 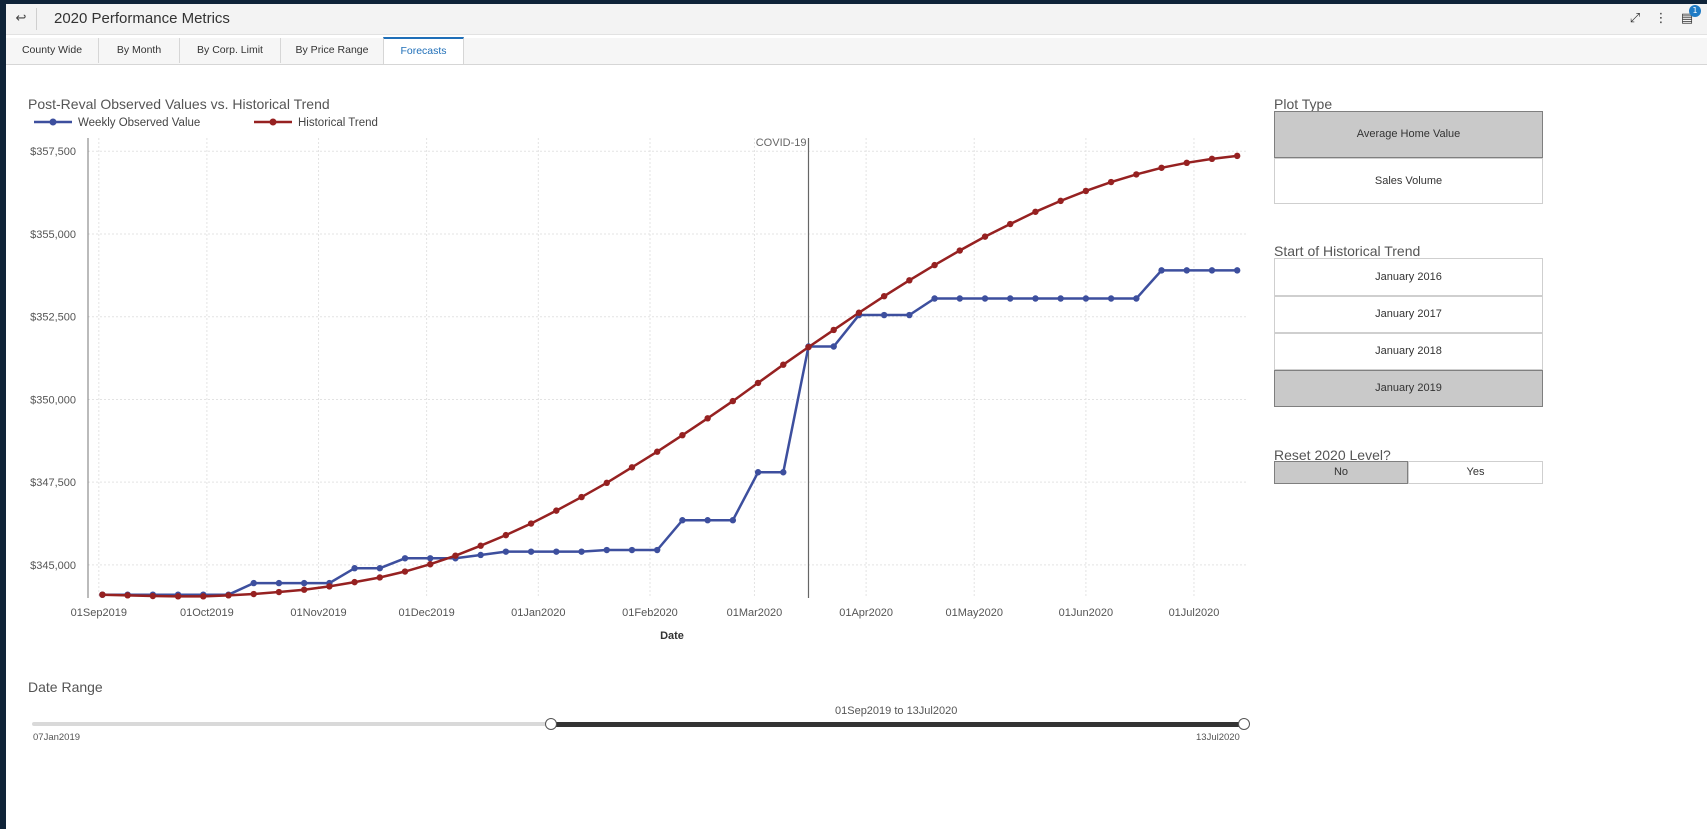 I want to click on x-tick-label: 01Oct2019, so click(x=207, y=613).